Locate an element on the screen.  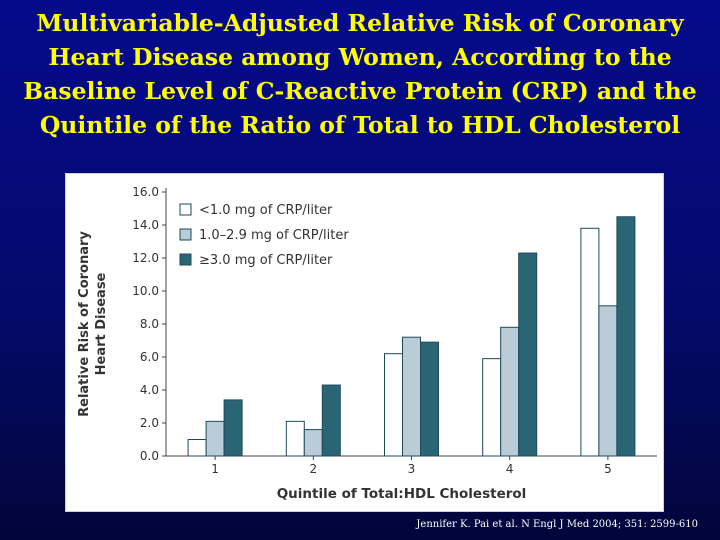
y-axis-label: Heart Disease is located at coordinates (101, 323).